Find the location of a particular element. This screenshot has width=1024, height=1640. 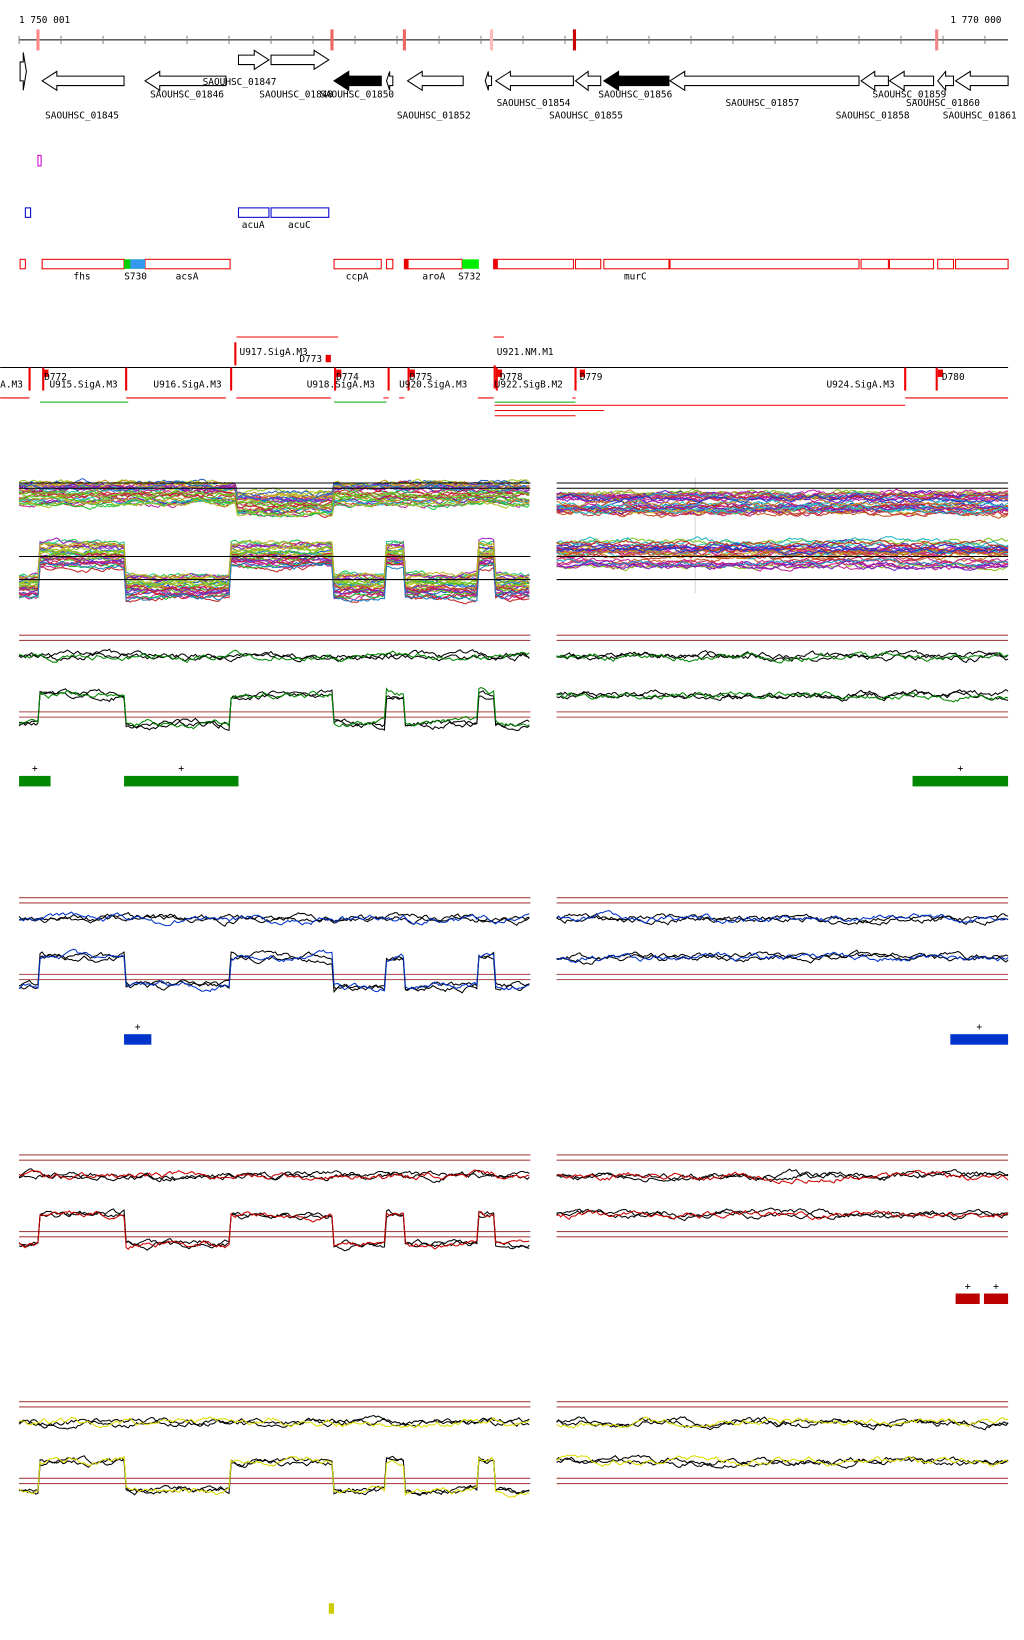

operon-label: acuC is located at coordinates (299, 225).